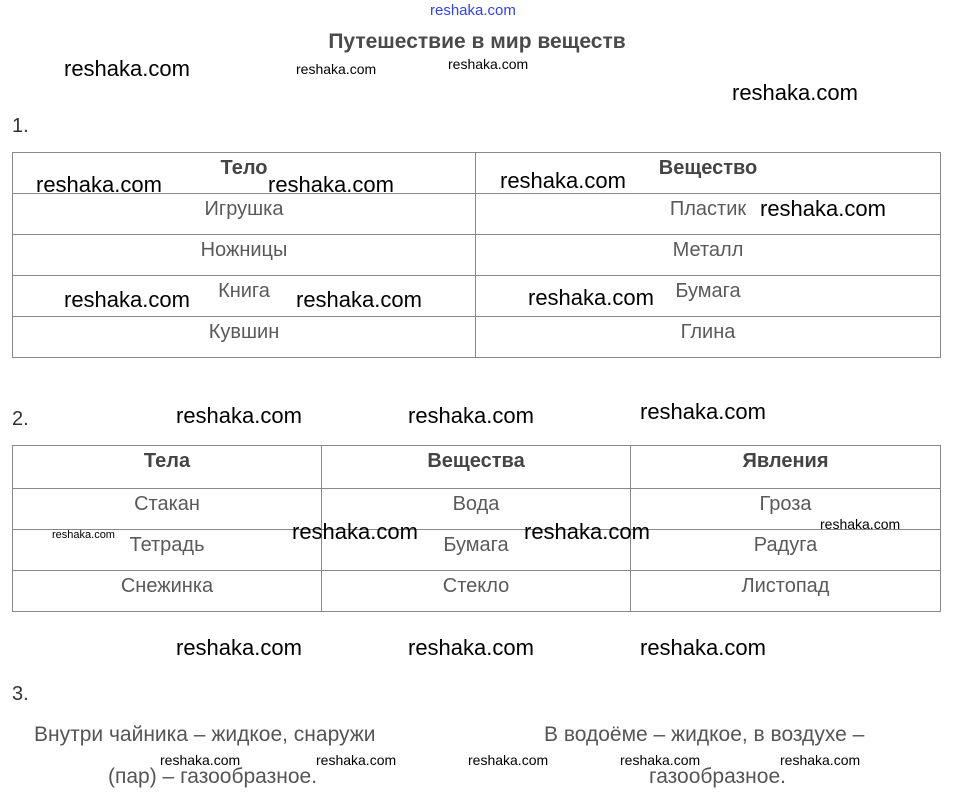  What do you see at coordinates (20, 419) in the screenshot?
I see `task-2-number: 2.` at bounding box center [20, 419].